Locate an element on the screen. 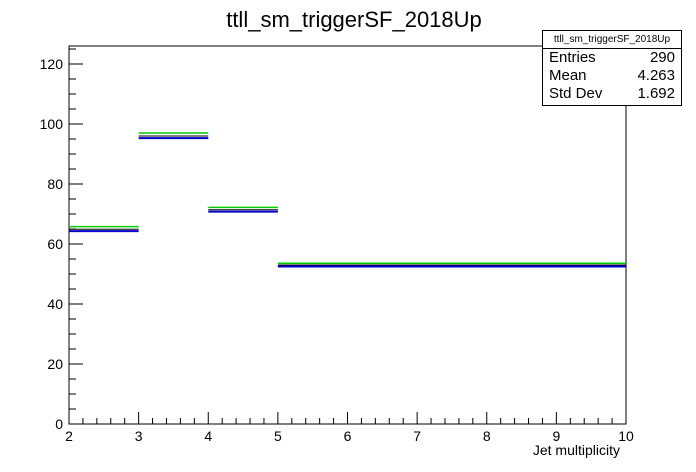 Image resolution: width=696 pixels, height=472 pixels. x-tick-label: 4 is located at coordinates (208, 436).